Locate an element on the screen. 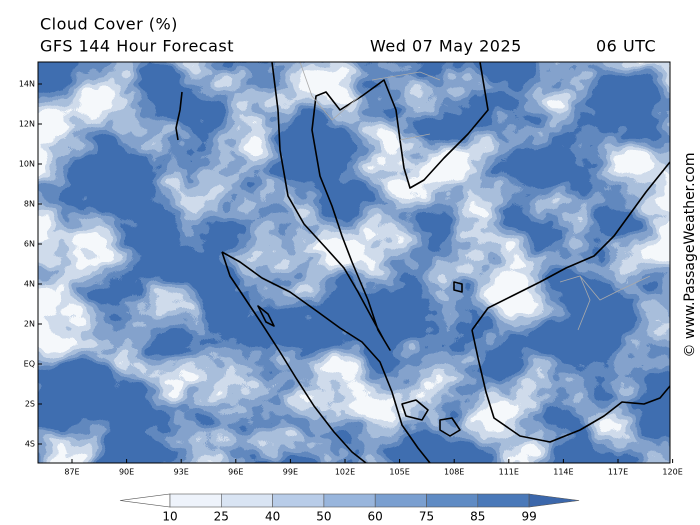 The width and height of the screenshot is (700, 525). lon-label: 111E is located at coordinates (509, 472).